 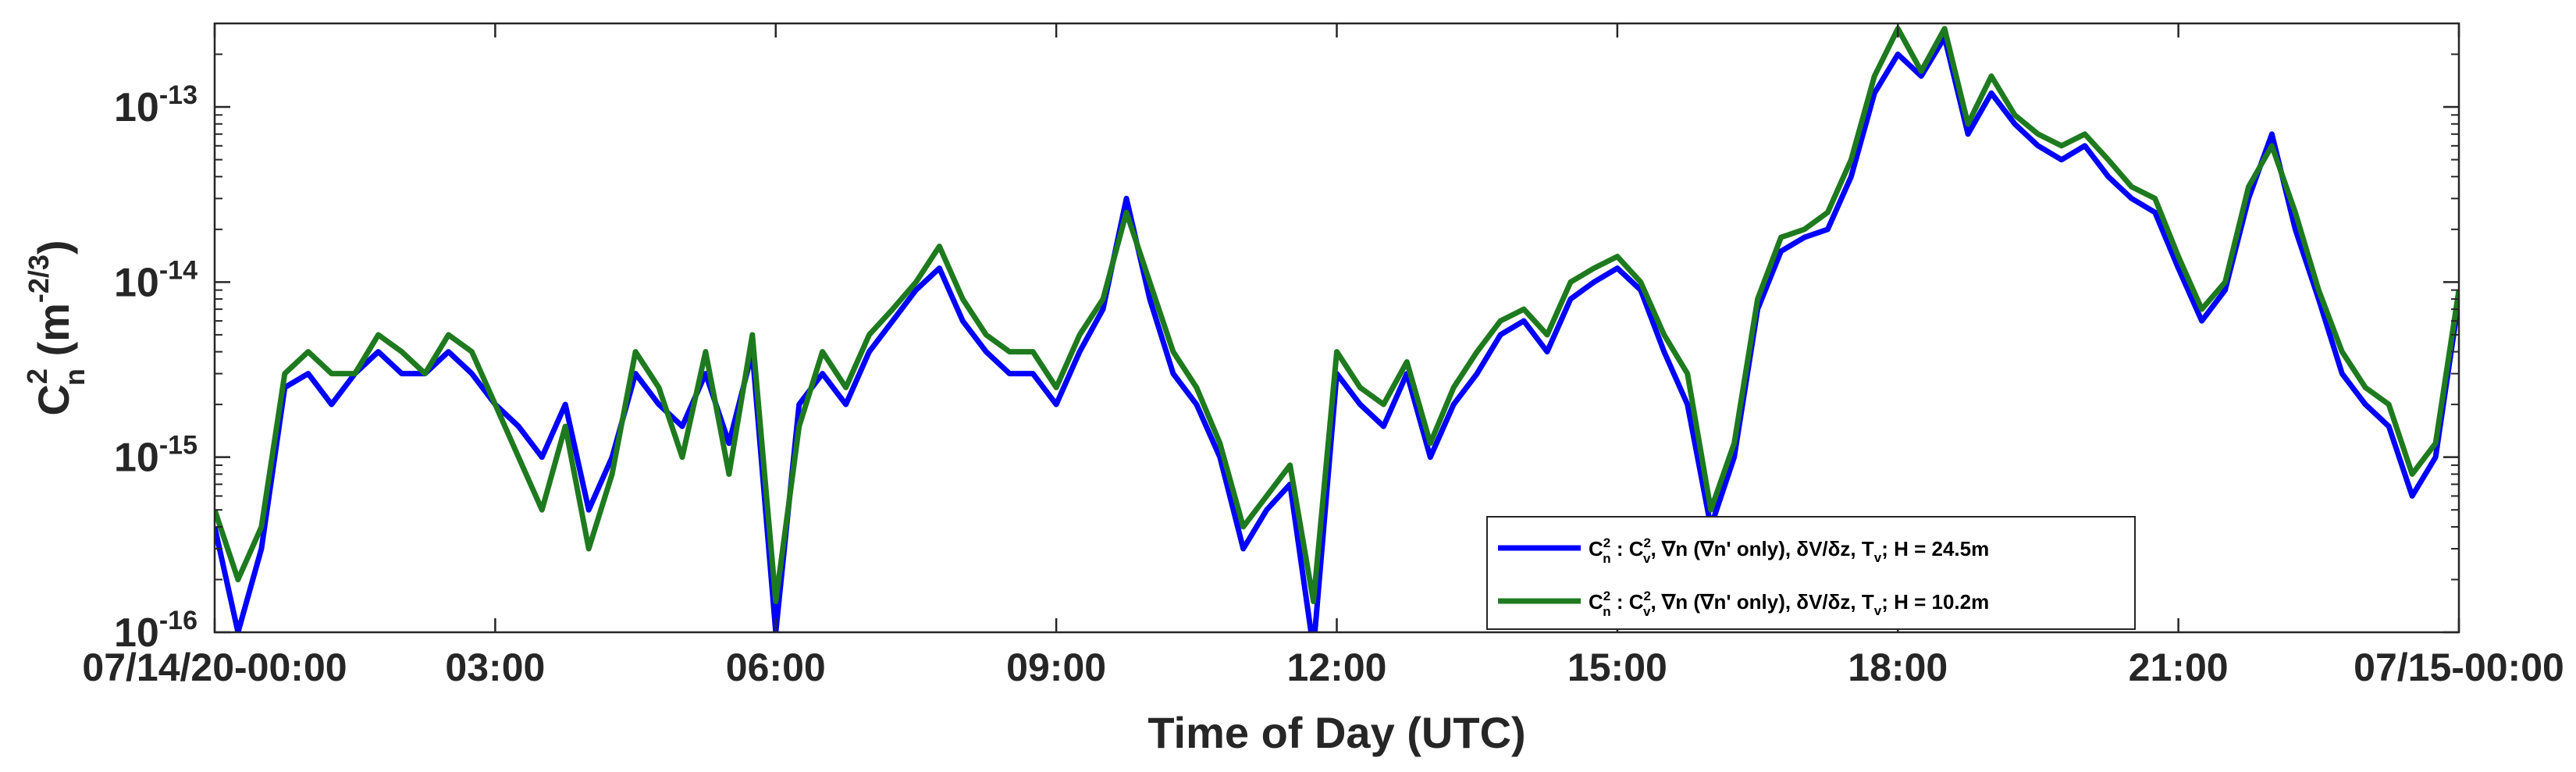 What do you see at coordinates (1617, 667) in the screenshot?
I see `x-tick-label: 15:00` at bounding box center [1617, 667].